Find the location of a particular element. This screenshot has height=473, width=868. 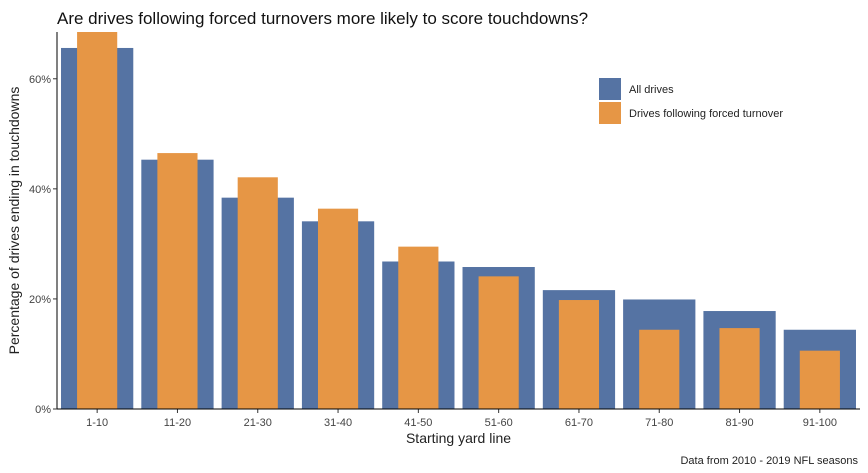

x-tick-label: 41-50 is located at coordinates (418, 423).